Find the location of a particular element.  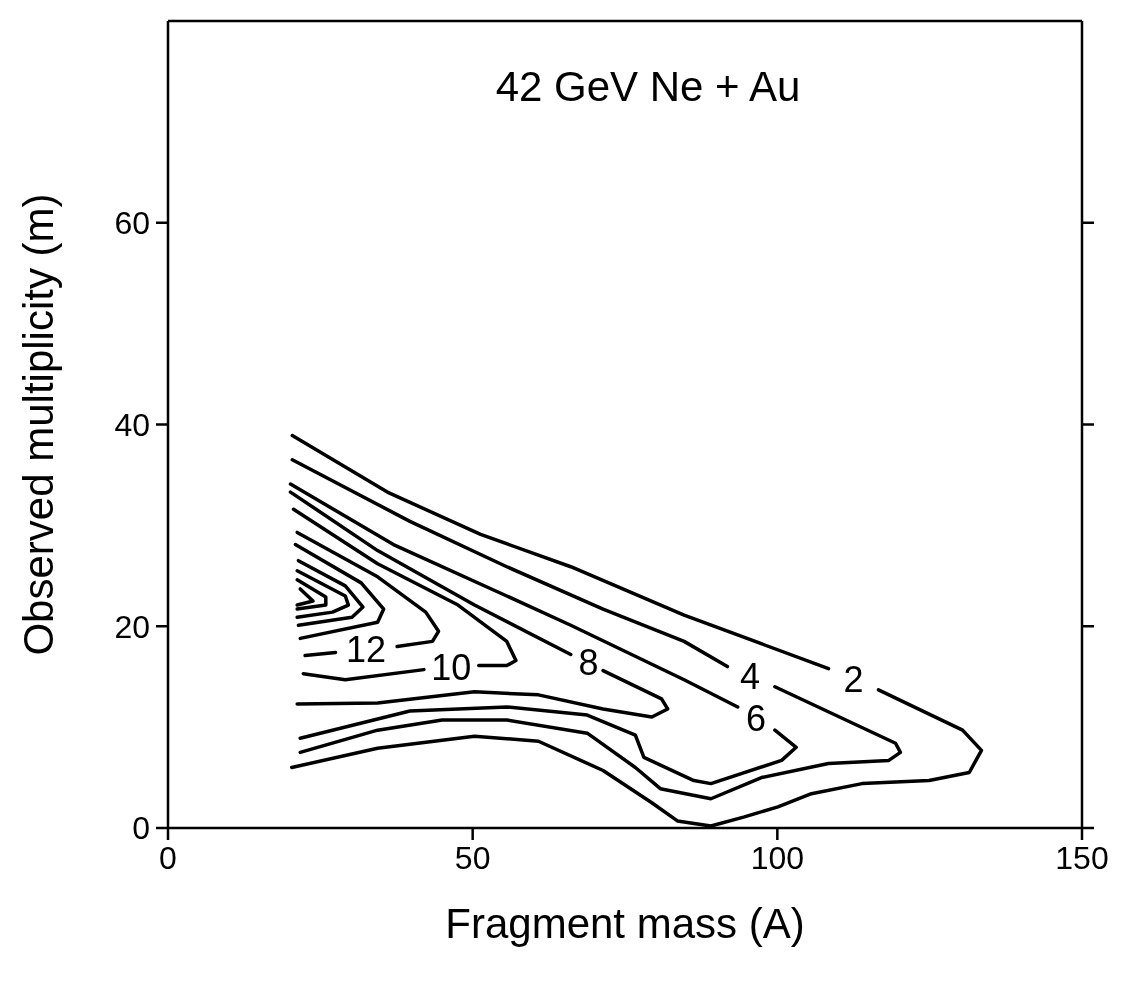

series-label: 8 is located at coordinates (588, 663).